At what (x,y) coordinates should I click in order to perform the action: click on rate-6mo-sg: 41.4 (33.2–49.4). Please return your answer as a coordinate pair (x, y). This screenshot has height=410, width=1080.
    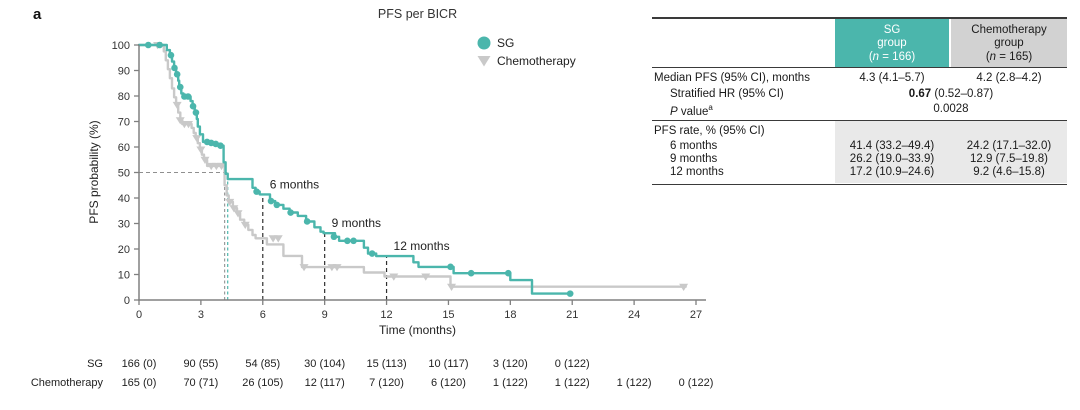
    Looking at the image, I should click on (892, 146).